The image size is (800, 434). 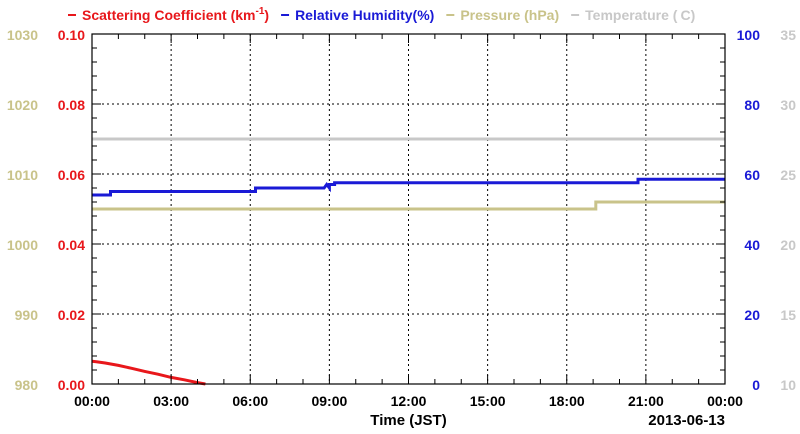 What do you see at coordinates (788, 245) in the screenshot?
I see `temperature-tick-label: 20` at bounding box center [788, 245].